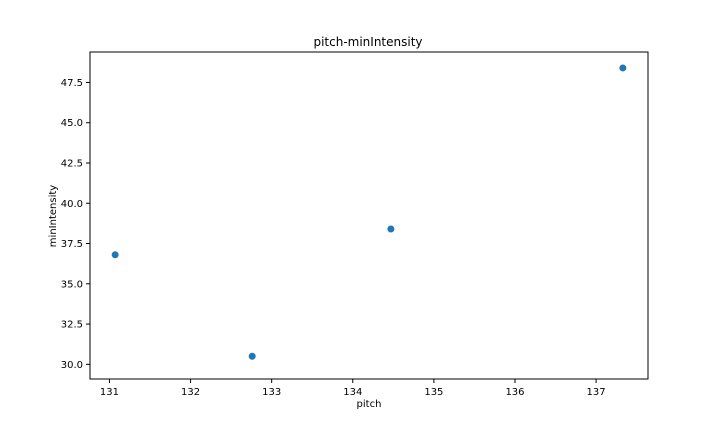  Describe the element at coordinates (72, 83) in the screenshot. I see `y-tick-label: 47.5` at that location.